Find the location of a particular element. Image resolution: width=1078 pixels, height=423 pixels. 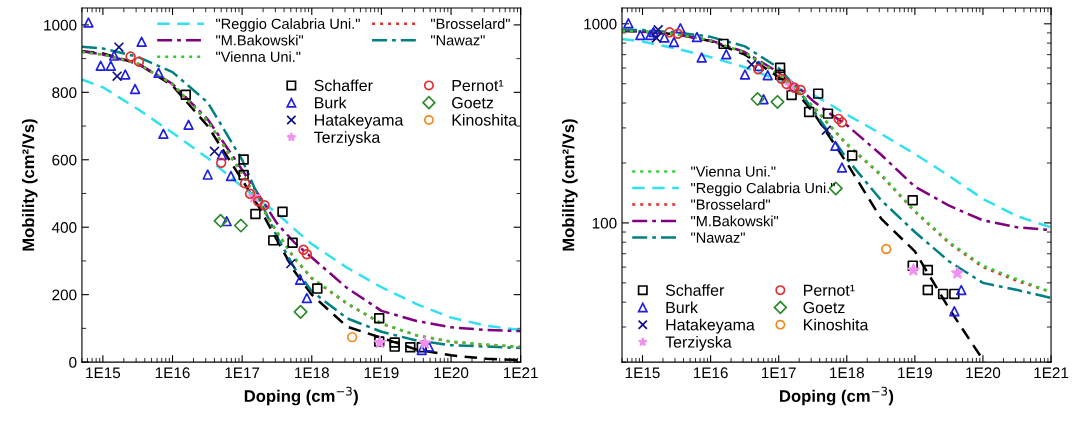

legend-label: "Reggio Calabria Uni." is located at coordinates (288, 25).